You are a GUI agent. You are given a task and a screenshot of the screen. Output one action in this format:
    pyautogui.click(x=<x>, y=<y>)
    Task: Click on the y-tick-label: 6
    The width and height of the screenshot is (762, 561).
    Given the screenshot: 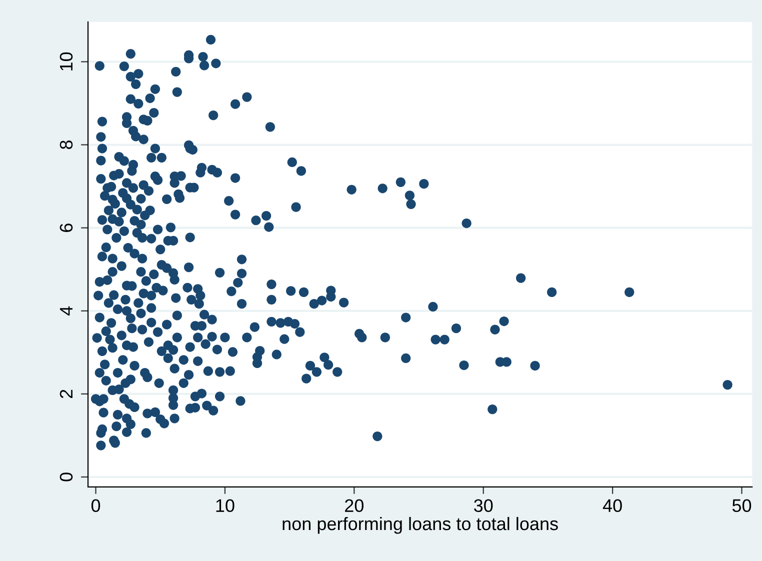 What is the action you would take?
    pyautogui.click(x=66, y=228)
    